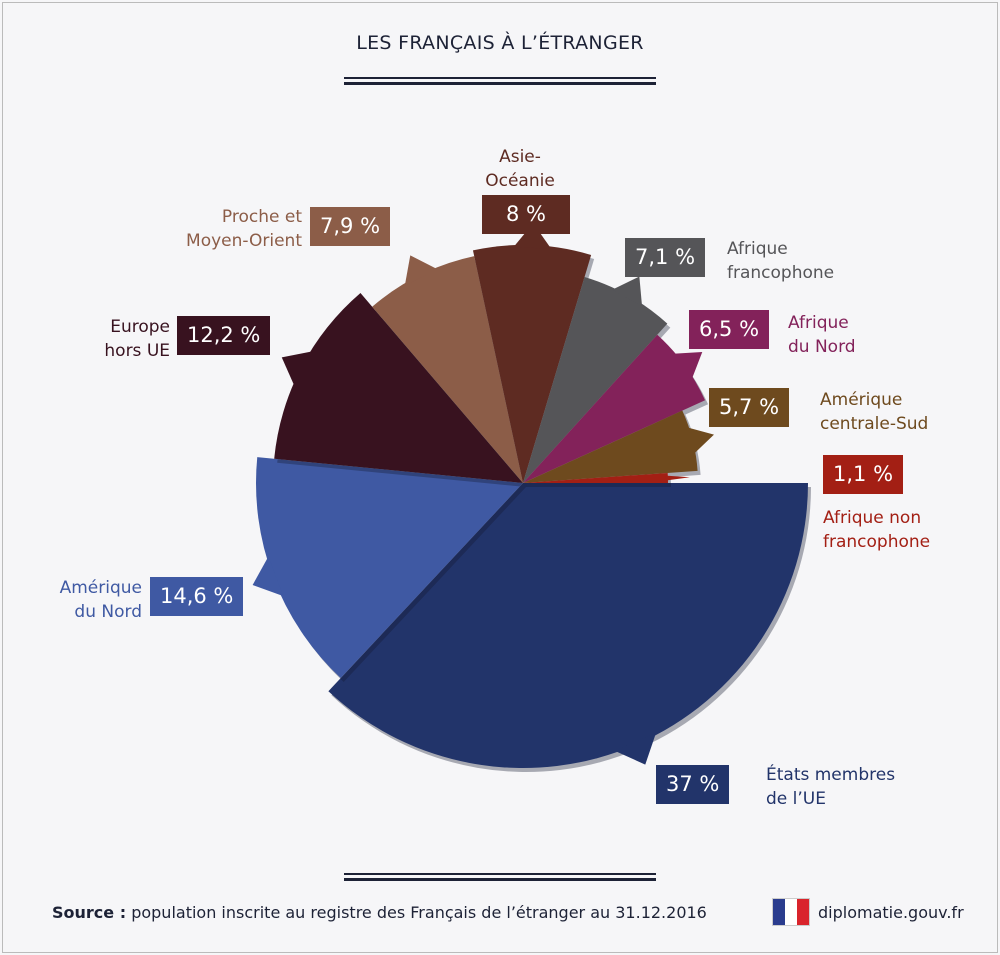 This screenshot has width=1000, height=955. Describe the element at coordinates (197, 597) in the screenshot. I see `value-box-amn: 14,6 %` at that location.